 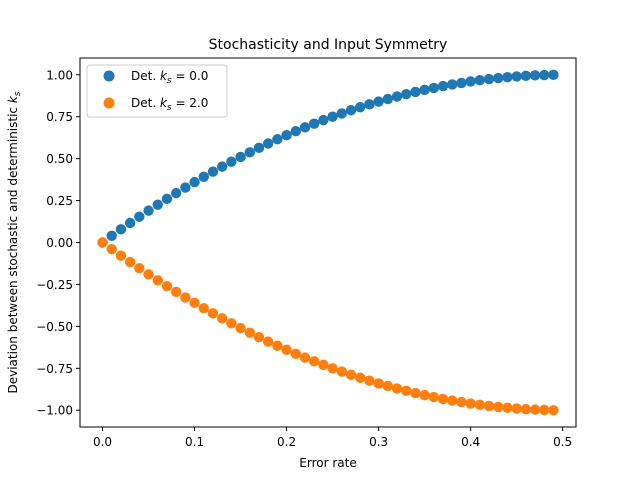 I want to click on y-tick-label: −0.25, so click(x=54, y=285).